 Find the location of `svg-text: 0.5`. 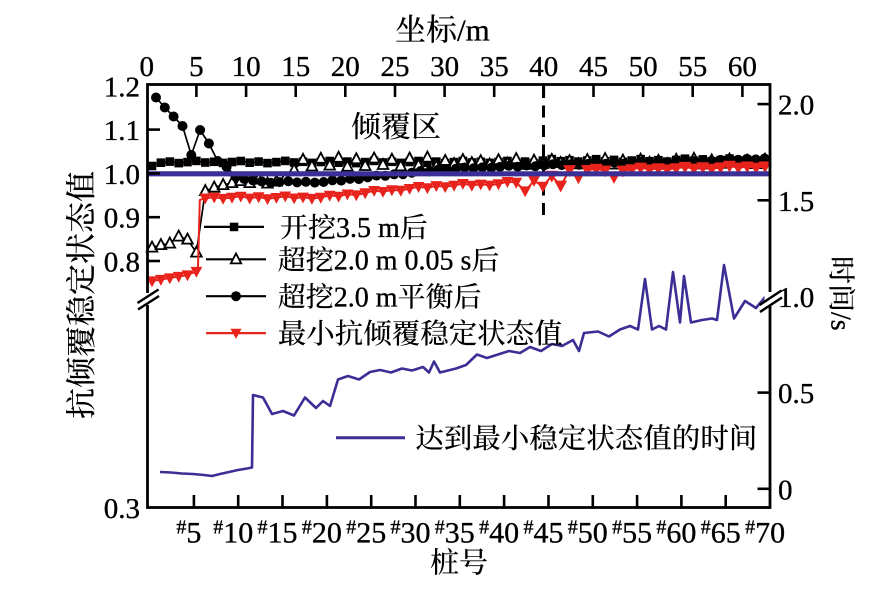

svg-text: 0.5 is located at coordinates (796, 394).